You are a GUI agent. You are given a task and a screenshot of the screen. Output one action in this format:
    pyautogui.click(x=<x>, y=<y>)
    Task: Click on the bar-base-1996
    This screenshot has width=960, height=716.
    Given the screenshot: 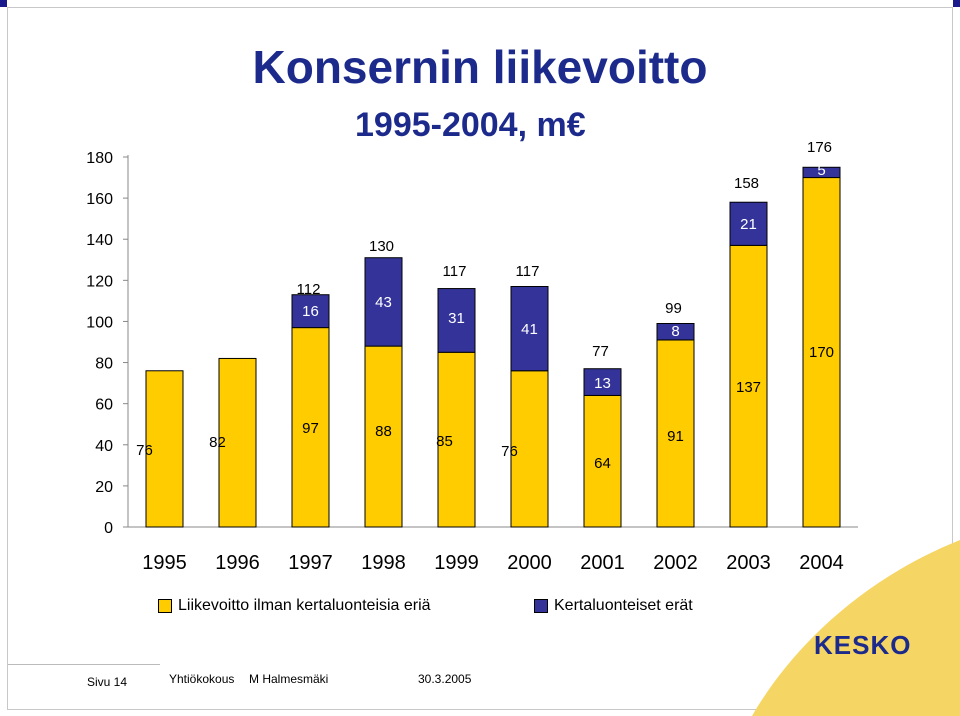 What is the action you would take?
    pyautogui.click(x=237, y=442)
    